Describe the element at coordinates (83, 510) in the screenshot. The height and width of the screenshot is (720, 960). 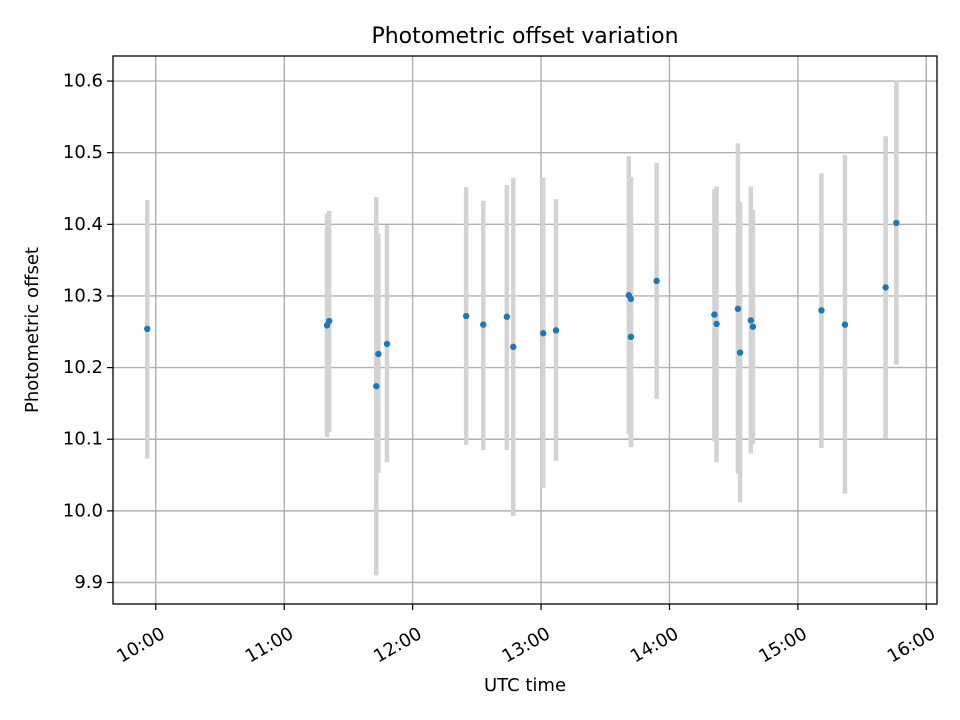
I see `y-tick-label: 10.0` at that location.